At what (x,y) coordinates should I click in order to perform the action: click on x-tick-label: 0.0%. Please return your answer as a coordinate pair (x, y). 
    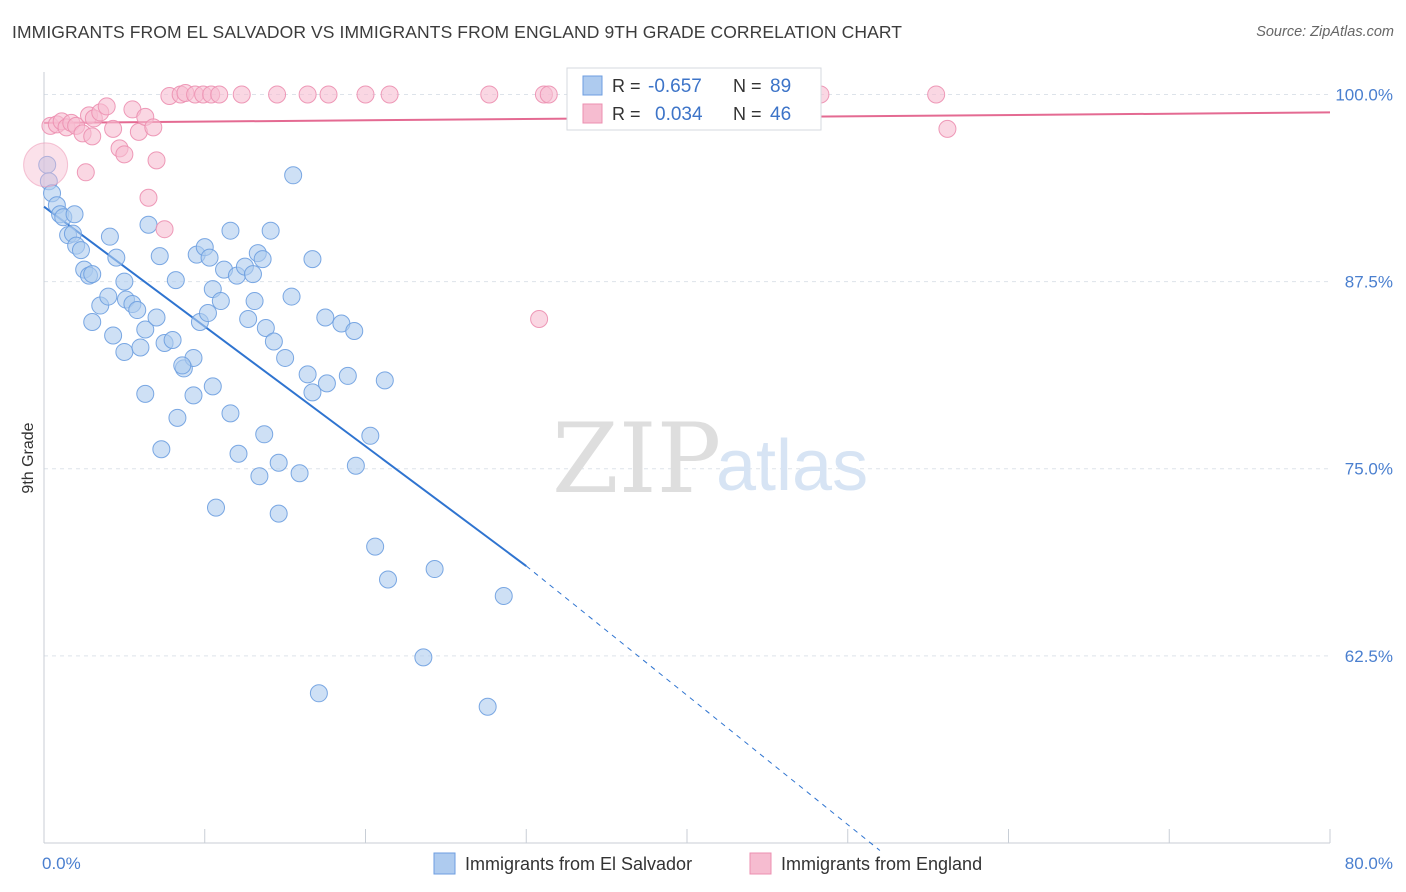
    Looking at the image, I should click on (61, 863).